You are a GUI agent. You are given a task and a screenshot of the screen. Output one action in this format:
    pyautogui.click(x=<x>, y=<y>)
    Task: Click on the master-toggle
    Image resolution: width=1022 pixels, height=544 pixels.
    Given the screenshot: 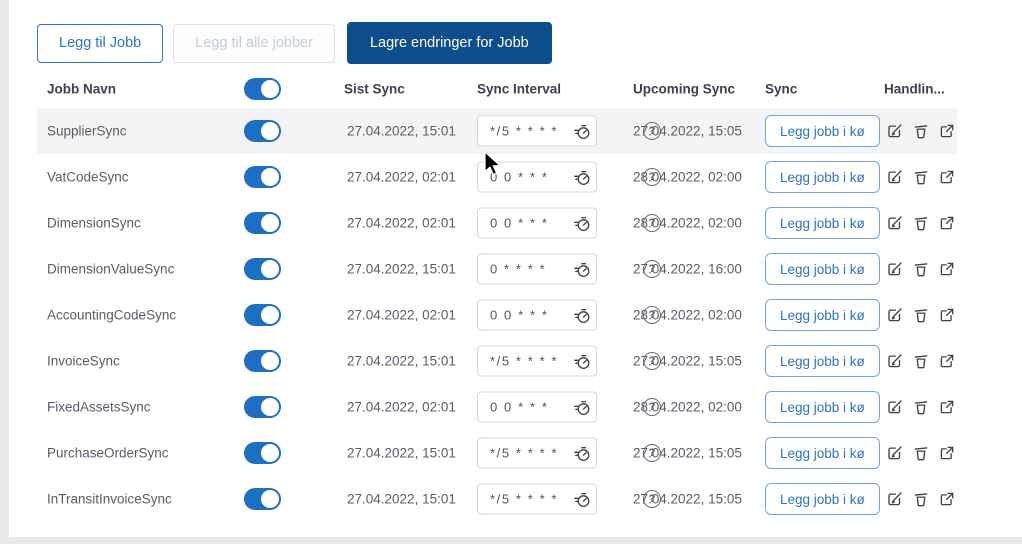 What is the action you would take?
    pyautogui.click(x=262, y=89)
    